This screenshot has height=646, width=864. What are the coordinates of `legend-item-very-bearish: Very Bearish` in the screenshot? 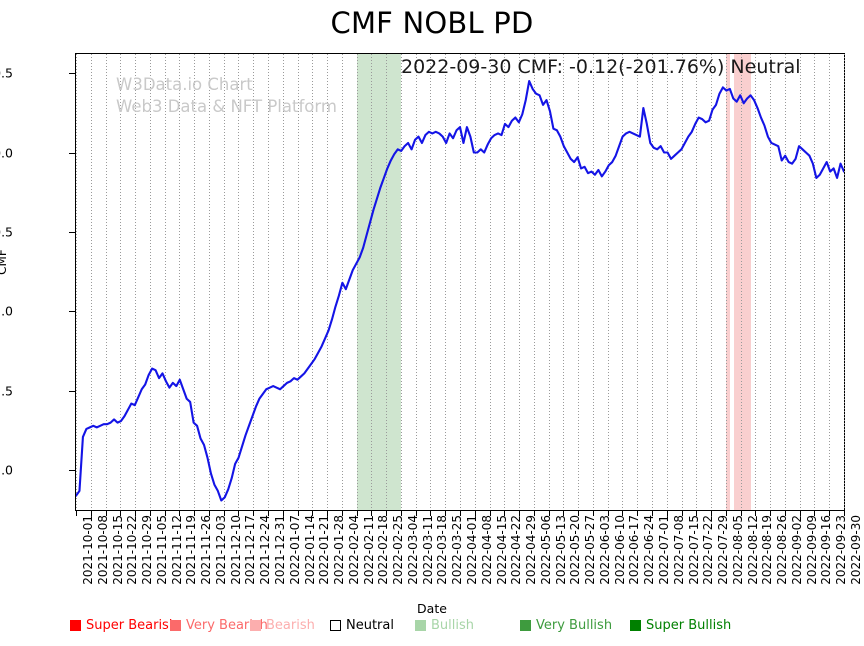 It's located at (219, 625).